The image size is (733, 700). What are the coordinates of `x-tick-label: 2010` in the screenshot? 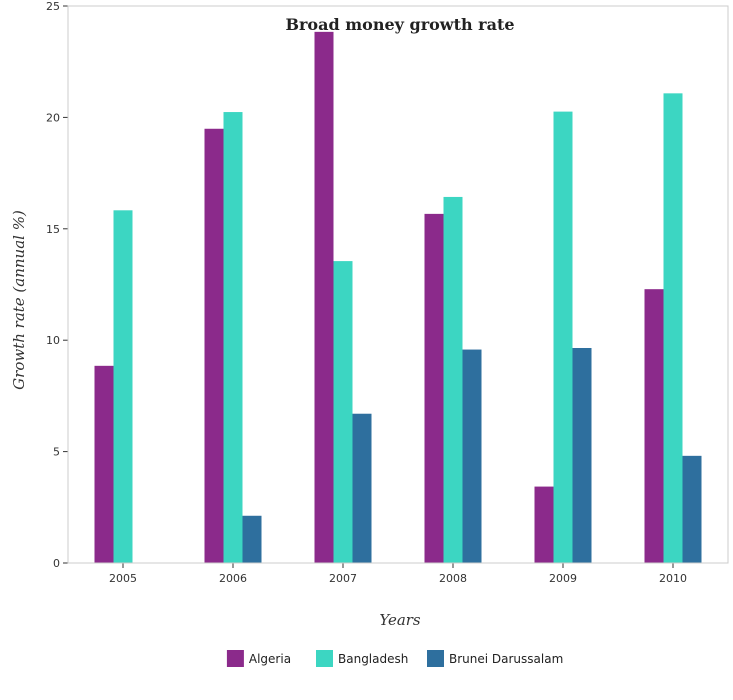 It's located at (673, 578).